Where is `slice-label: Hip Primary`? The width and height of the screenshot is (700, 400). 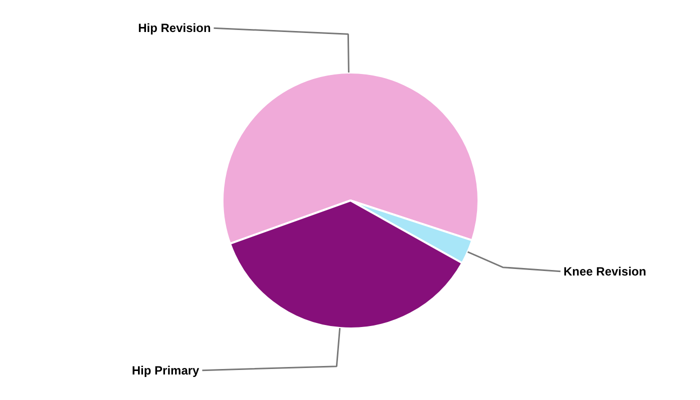
slice-label: Hip Primary is located at coordinates (166, 370).